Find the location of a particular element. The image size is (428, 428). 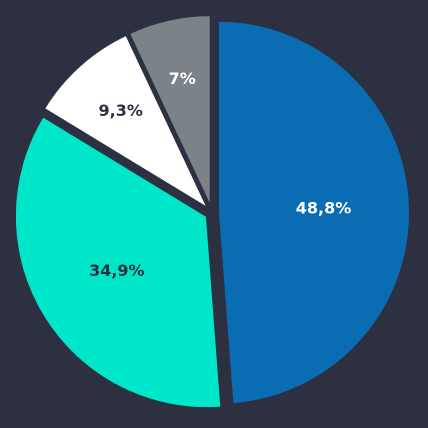

slice-label: 34,9% is located at coordinates (117, 270).